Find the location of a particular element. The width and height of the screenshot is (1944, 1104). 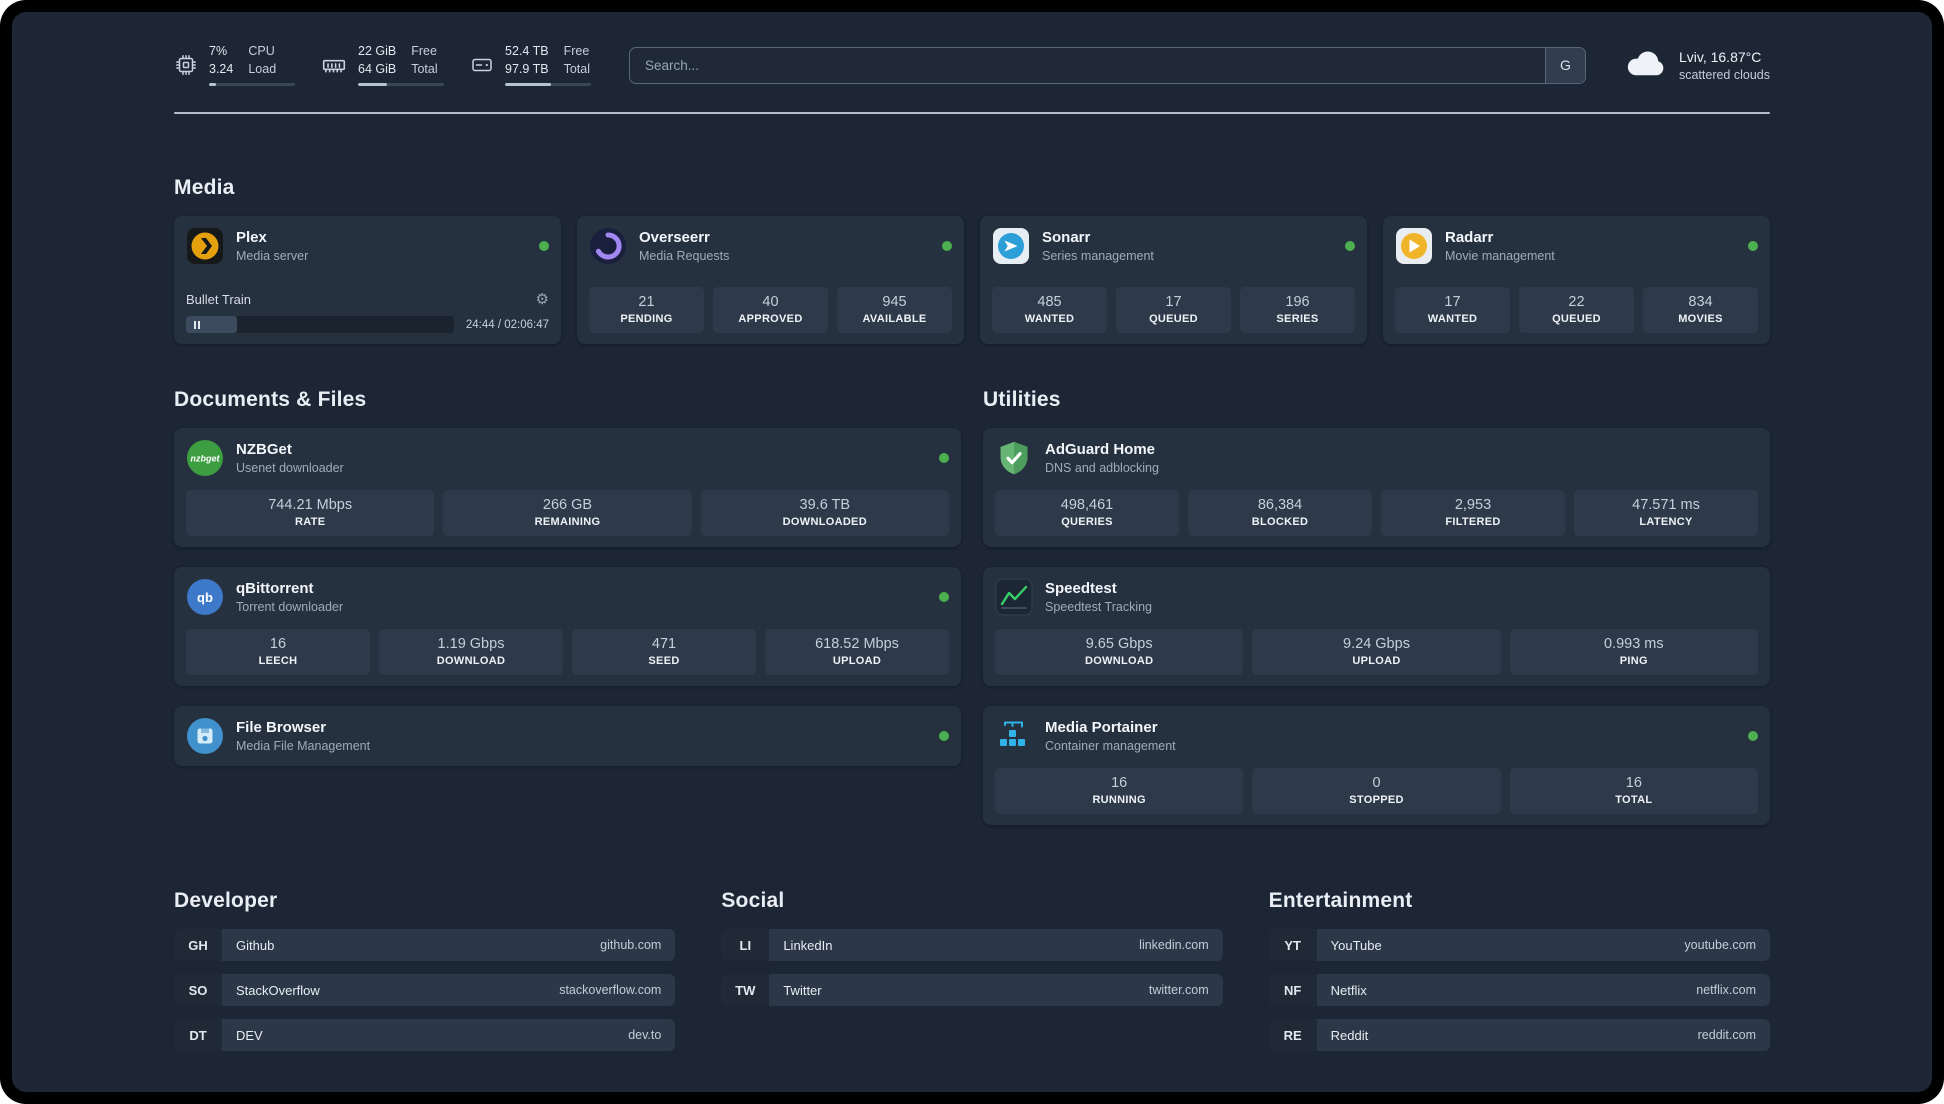

stat-upload: 9.24 Gbps UPLOAD is located at coordinates (1376, 652).